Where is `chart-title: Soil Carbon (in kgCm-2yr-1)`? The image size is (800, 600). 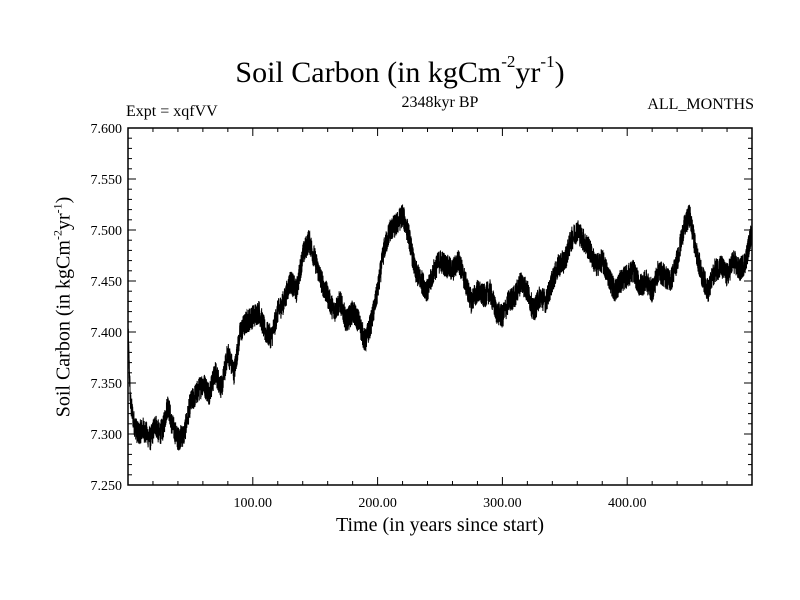
chart-title: Soil Carbon (in kgCm-2yr-1) is located at coordinates (400, 70).